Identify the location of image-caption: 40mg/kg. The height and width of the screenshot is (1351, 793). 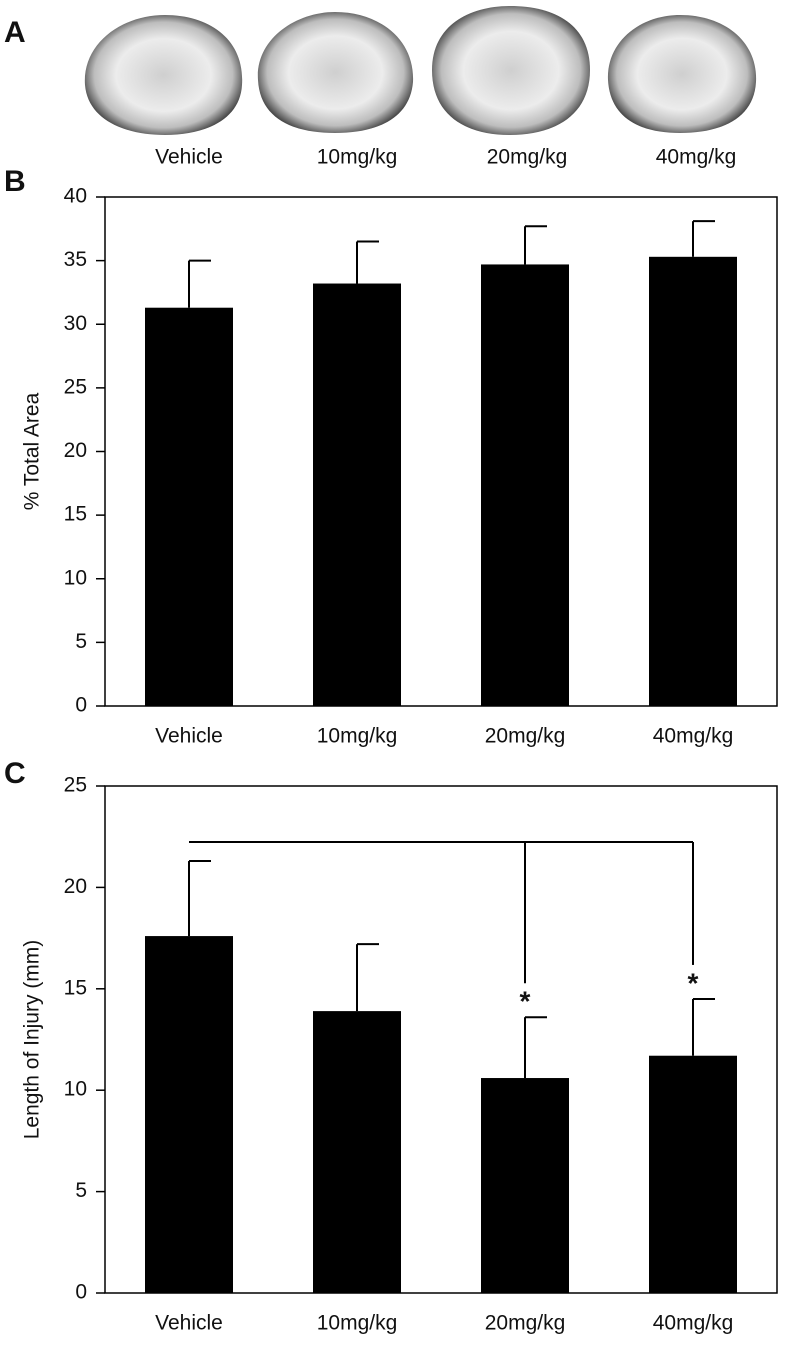
(696, 157).